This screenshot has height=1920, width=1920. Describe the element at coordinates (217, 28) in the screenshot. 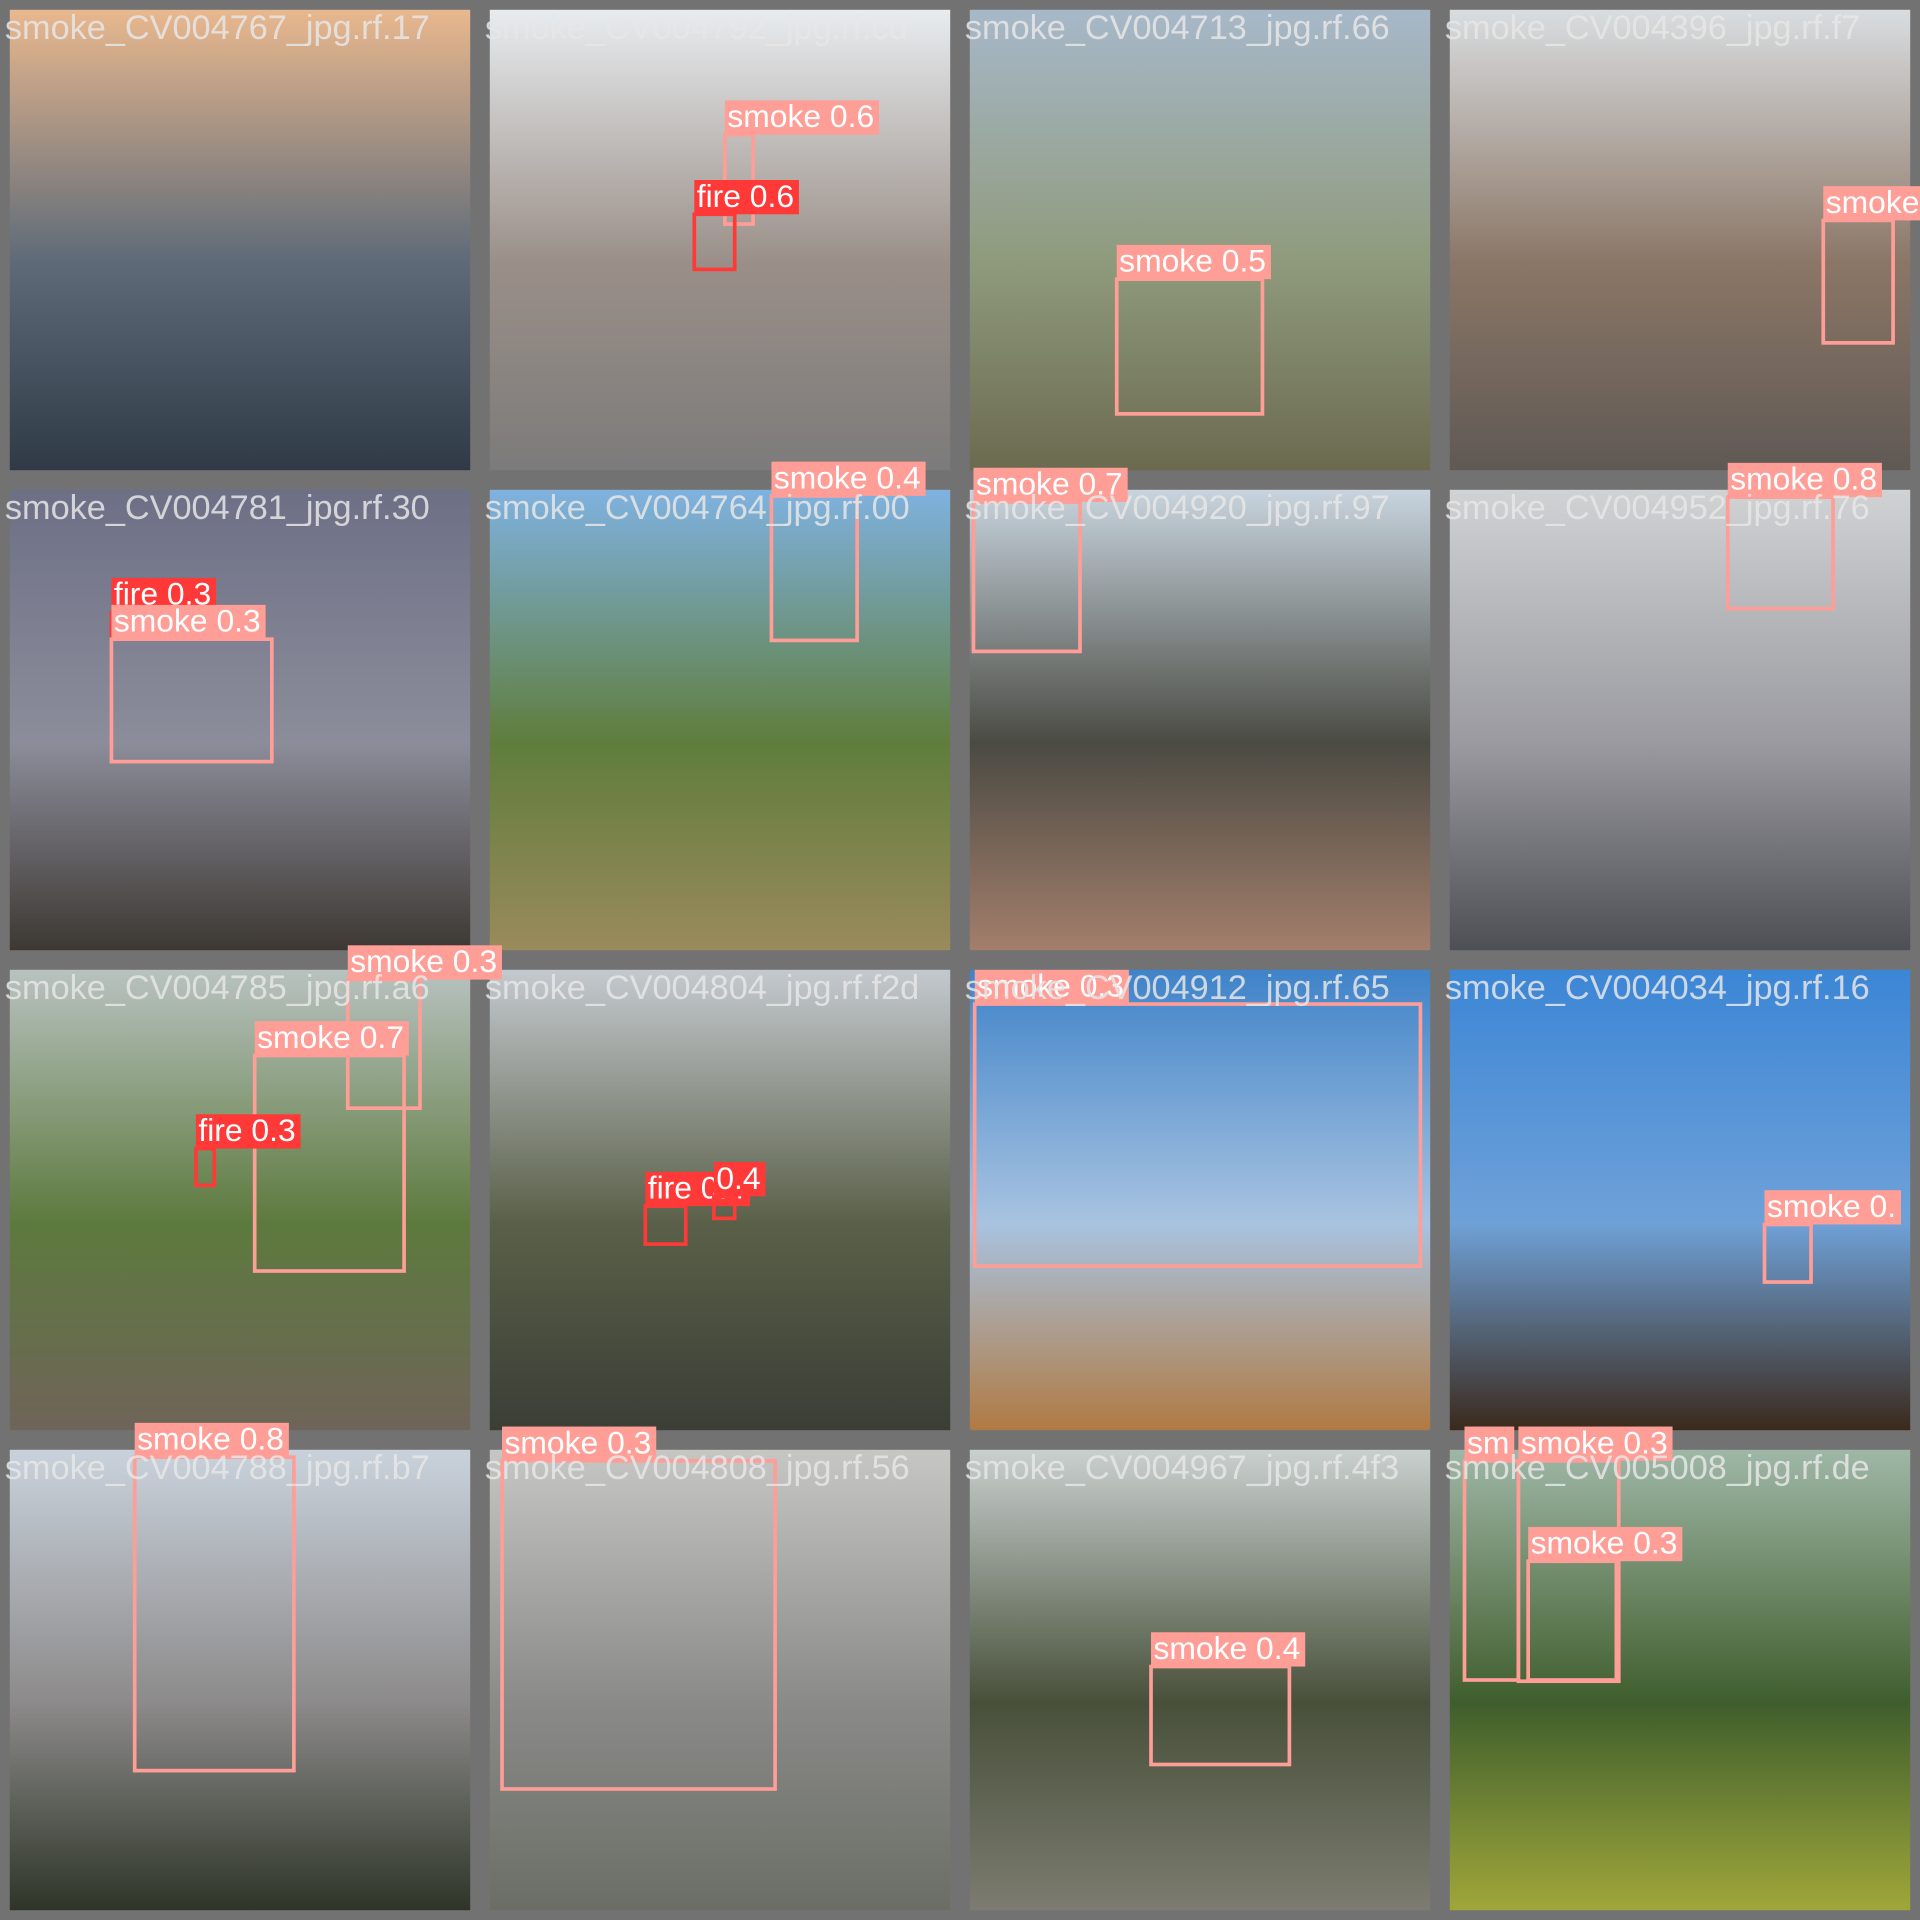

I see `filename: smoke_CV004767_jpg.rf.17` at that location.